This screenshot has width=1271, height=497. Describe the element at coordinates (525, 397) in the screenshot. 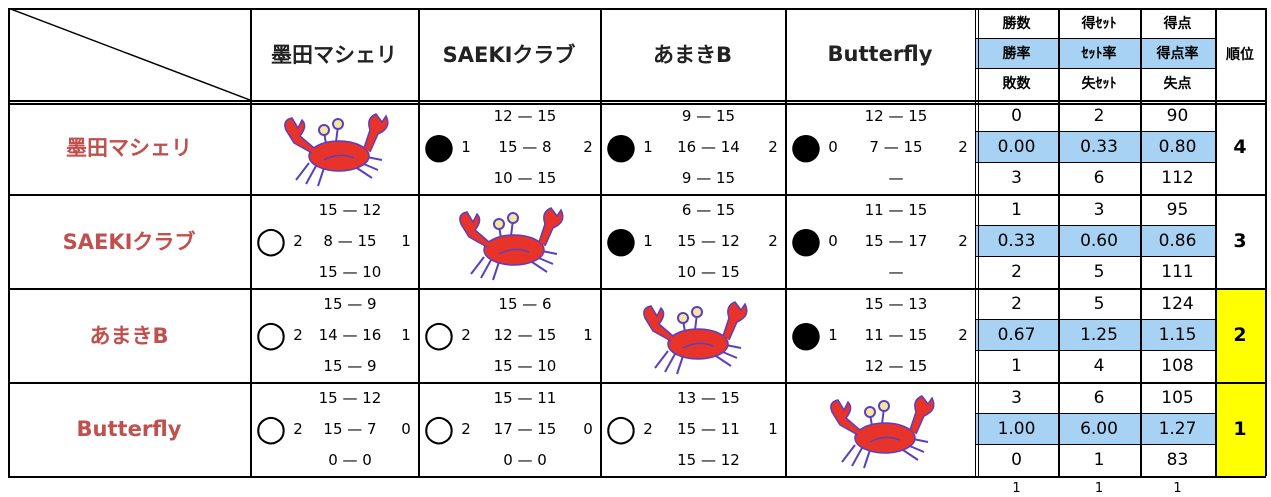

I see `set-score: 15 — 11` at that location.